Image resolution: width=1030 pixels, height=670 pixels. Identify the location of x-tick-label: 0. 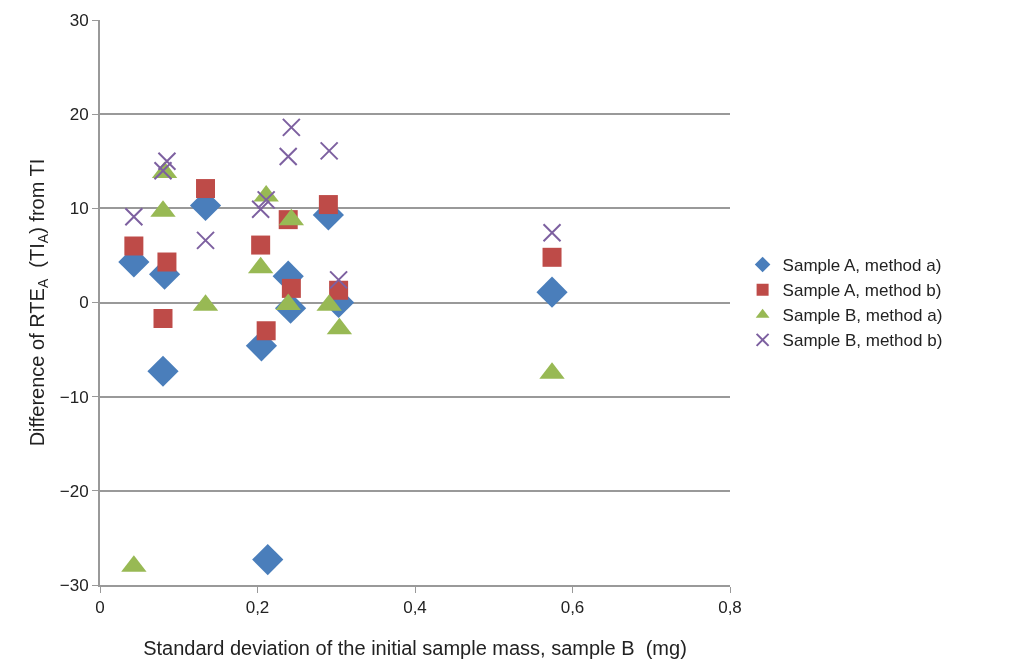
(100, 608).